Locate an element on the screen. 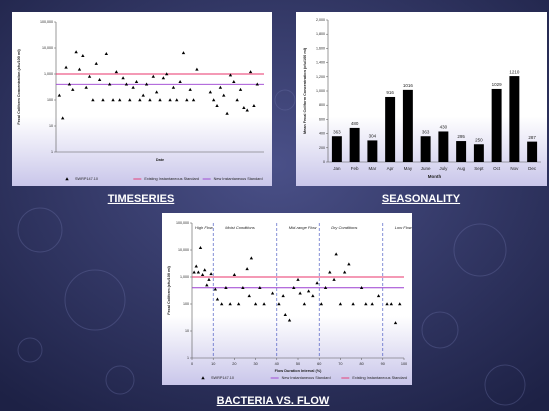 This screenshot has height=411, width=549. y-tick-label: 2,000 is located at coordinates (320, 20).